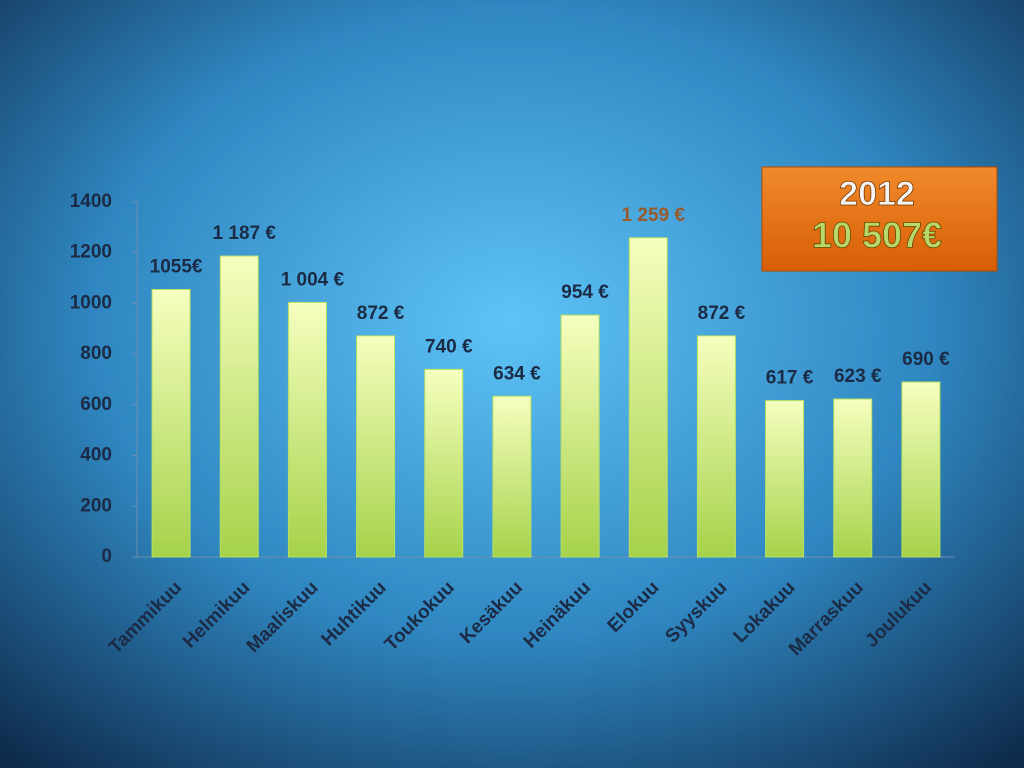 The image size is (1024, 768). What do you see at coordinates (585, 292) in the screenshot?
I see `value-label: 954 €` at bounding box center [585, 292].